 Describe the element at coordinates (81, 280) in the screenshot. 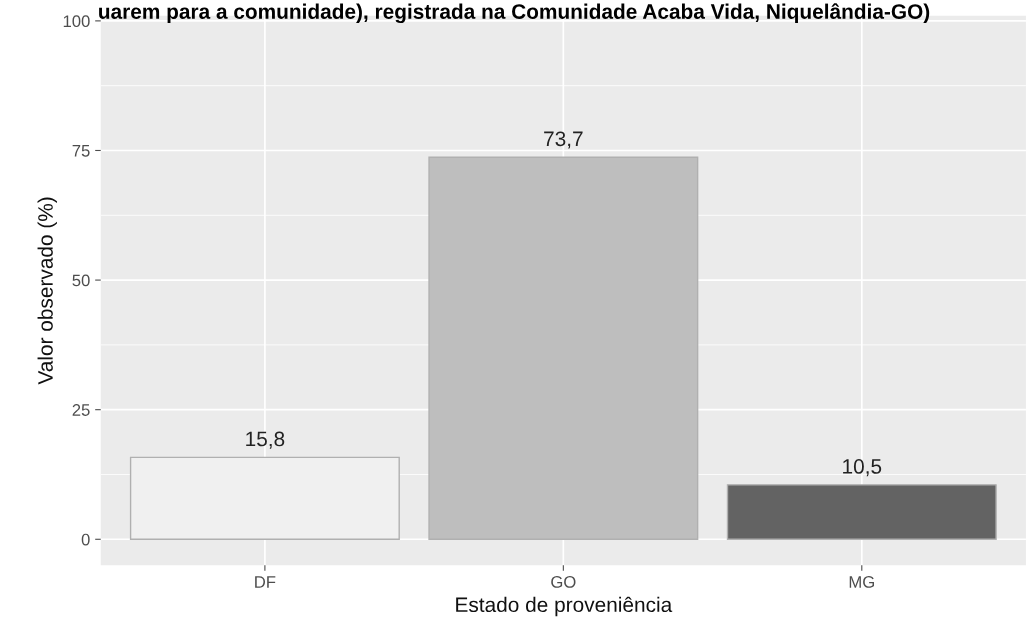

I see `y-tick-label: 50` at that location.